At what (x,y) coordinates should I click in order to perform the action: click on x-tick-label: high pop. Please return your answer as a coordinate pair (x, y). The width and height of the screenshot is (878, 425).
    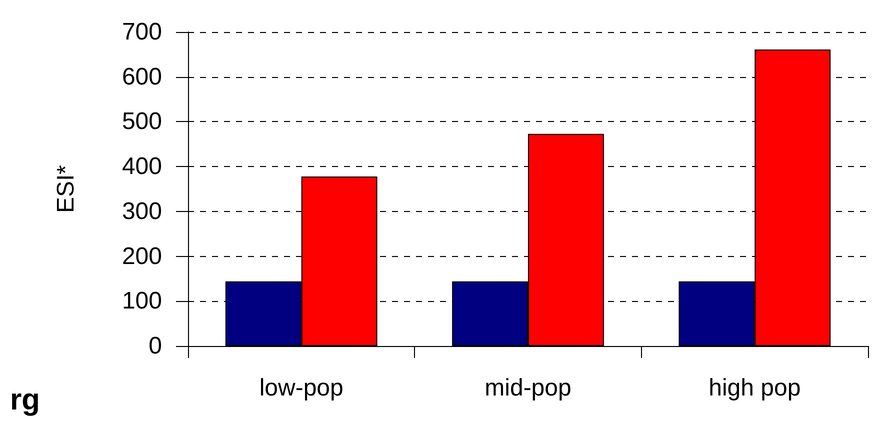
    Looking at the image, I should click on (754, 388).